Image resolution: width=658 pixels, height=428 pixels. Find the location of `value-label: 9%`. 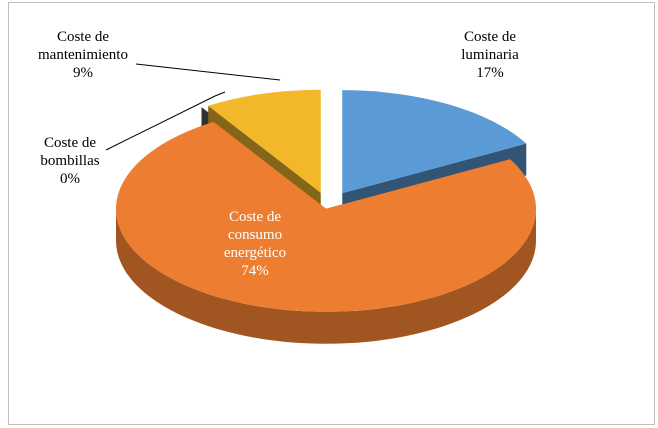

value-label: 9% is located at coordinates (83, 73).